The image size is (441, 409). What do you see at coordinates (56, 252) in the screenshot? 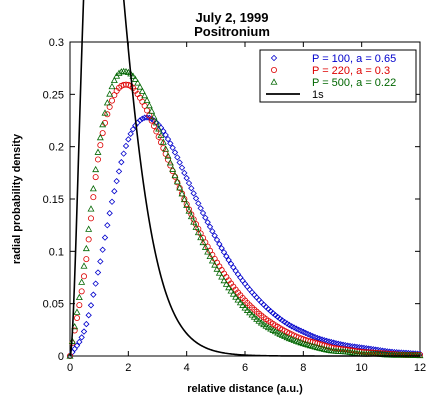
I see `y-tick-label: 0.1` at bounding box center [56, 252].